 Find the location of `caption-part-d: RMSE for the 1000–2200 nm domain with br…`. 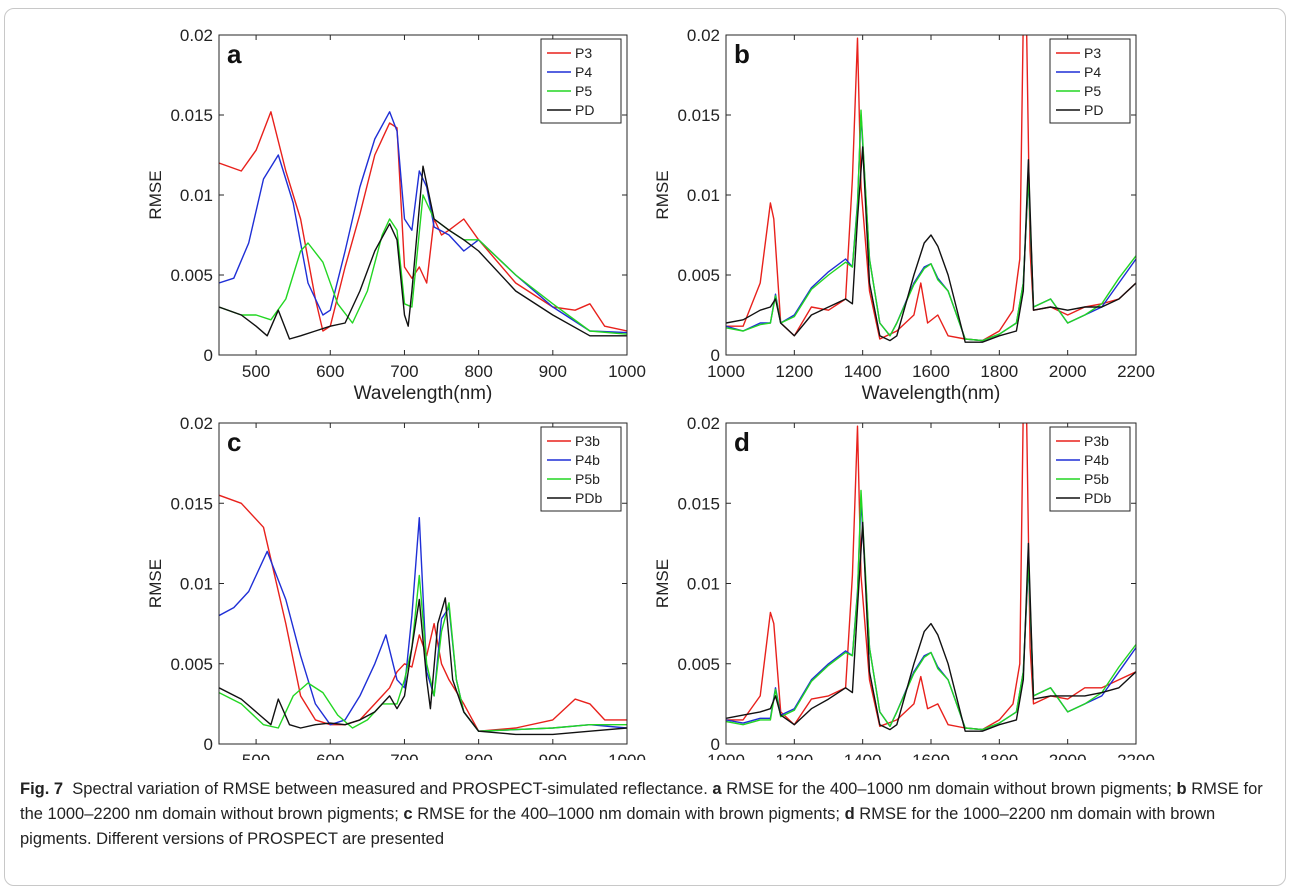

caption-part-d: RMSE for the 1000–2200 nm domain with br… is located at coordinates (618, 826).